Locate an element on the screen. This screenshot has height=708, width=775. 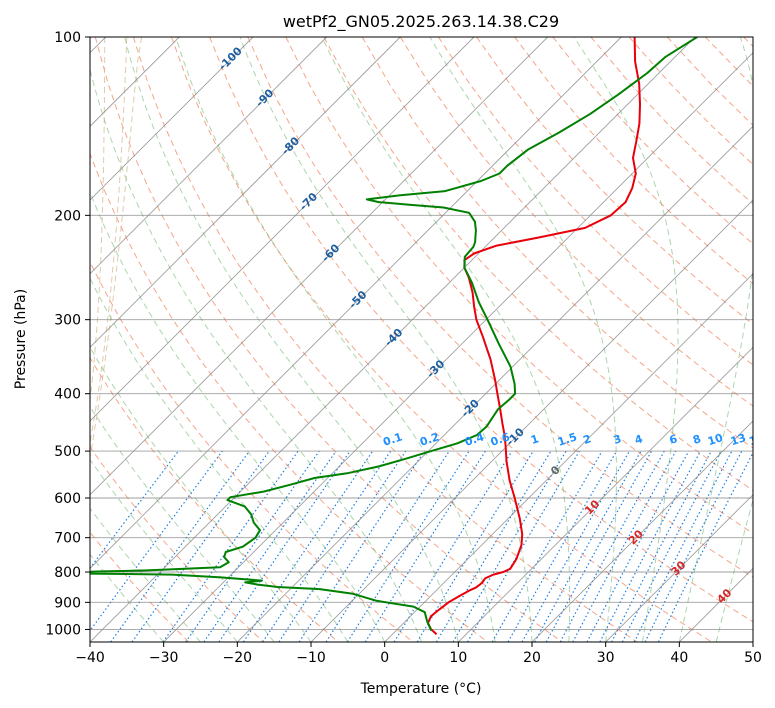
y-tick-label: 500 is located at coordinates (67, 452).